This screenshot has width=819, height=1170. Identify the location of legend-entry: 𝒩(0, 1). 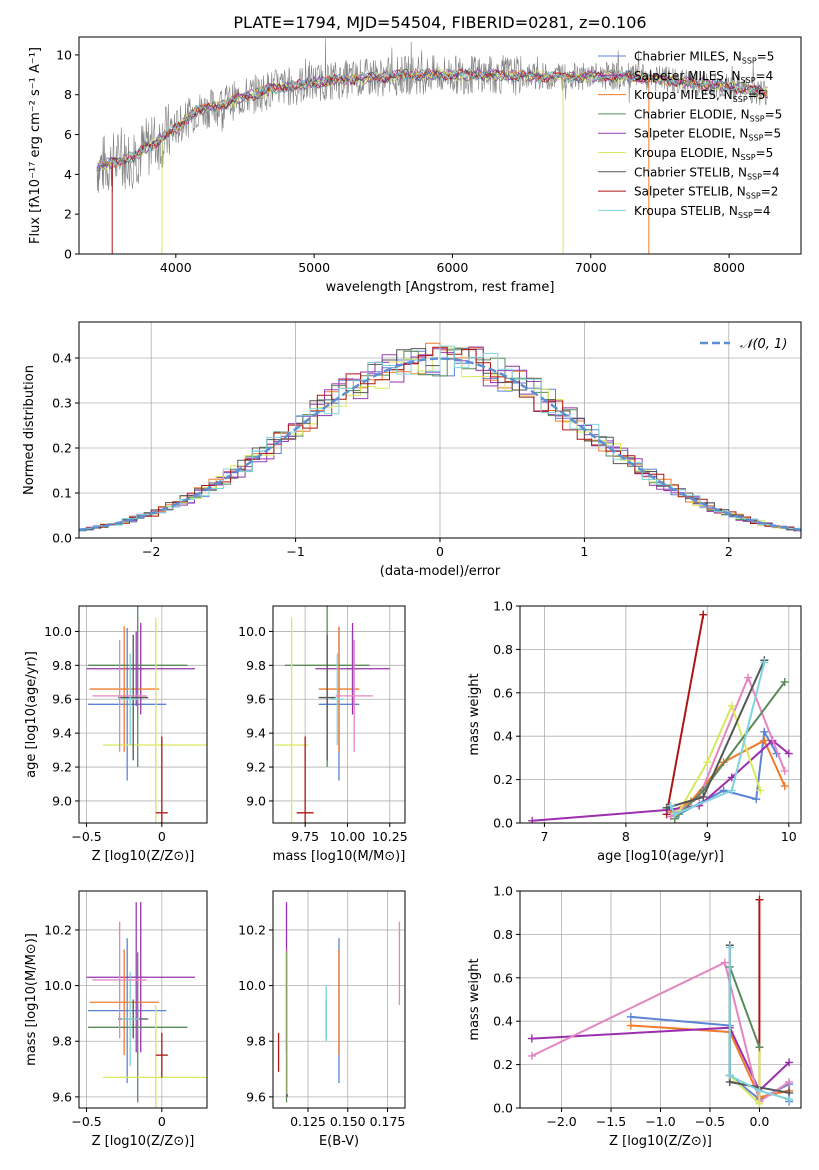
(763, 344).